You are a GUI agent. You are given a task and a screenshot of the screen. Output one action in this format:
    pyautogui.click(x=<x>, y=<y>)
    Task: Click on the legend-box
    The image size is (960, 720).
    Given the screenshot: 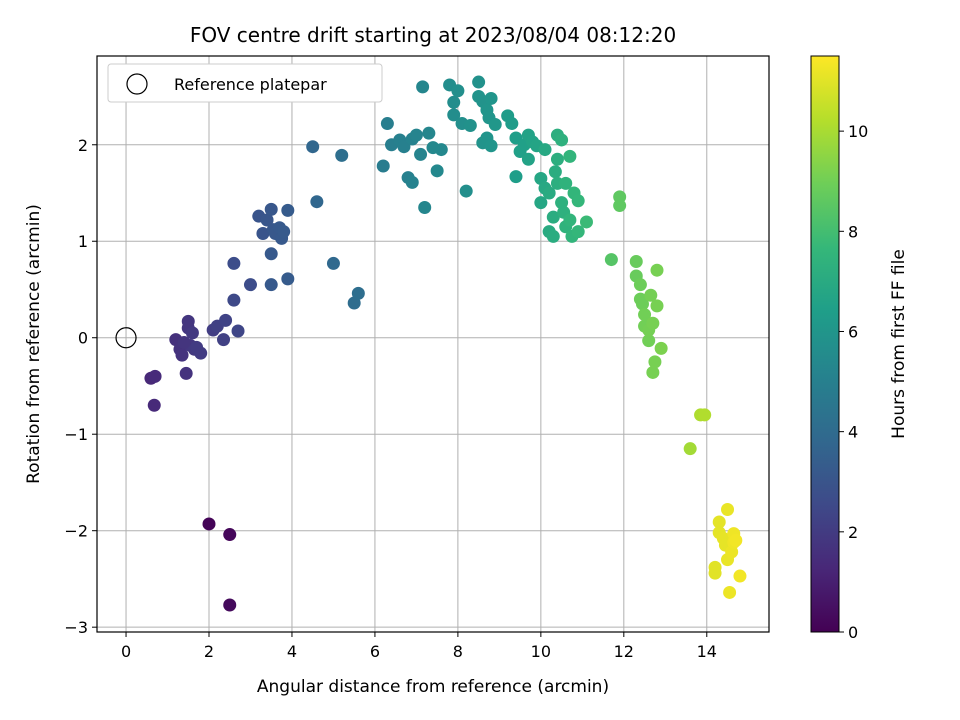 What is the action you would take?
    pyautogui.click(x=245, y=83)
    